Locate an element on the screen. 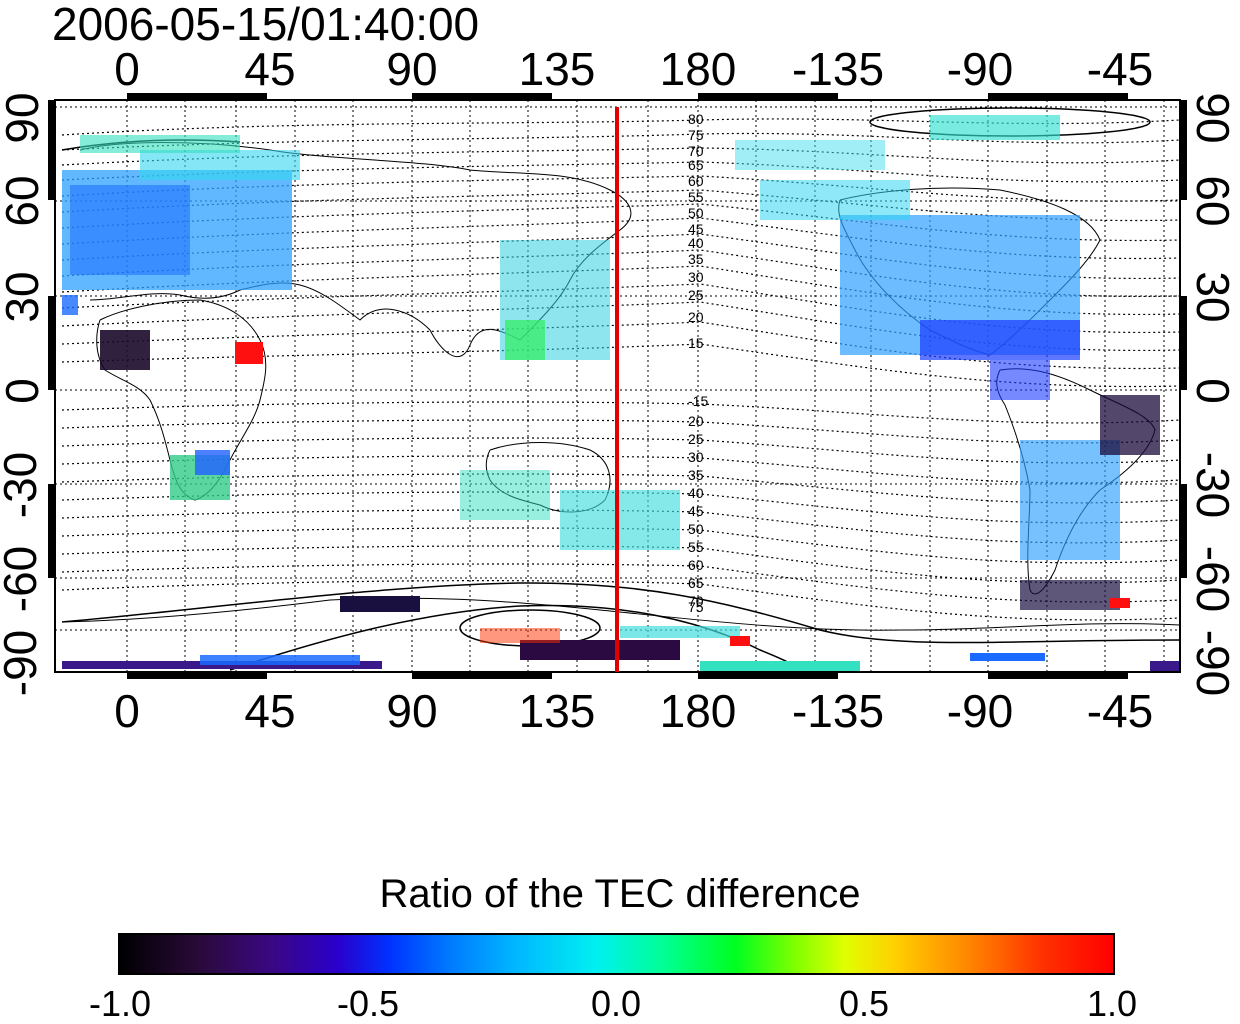 Image resolution: width=1240 pixels, height=1024 pixels. contour-label: 15 is located at coordinates (696, 343).